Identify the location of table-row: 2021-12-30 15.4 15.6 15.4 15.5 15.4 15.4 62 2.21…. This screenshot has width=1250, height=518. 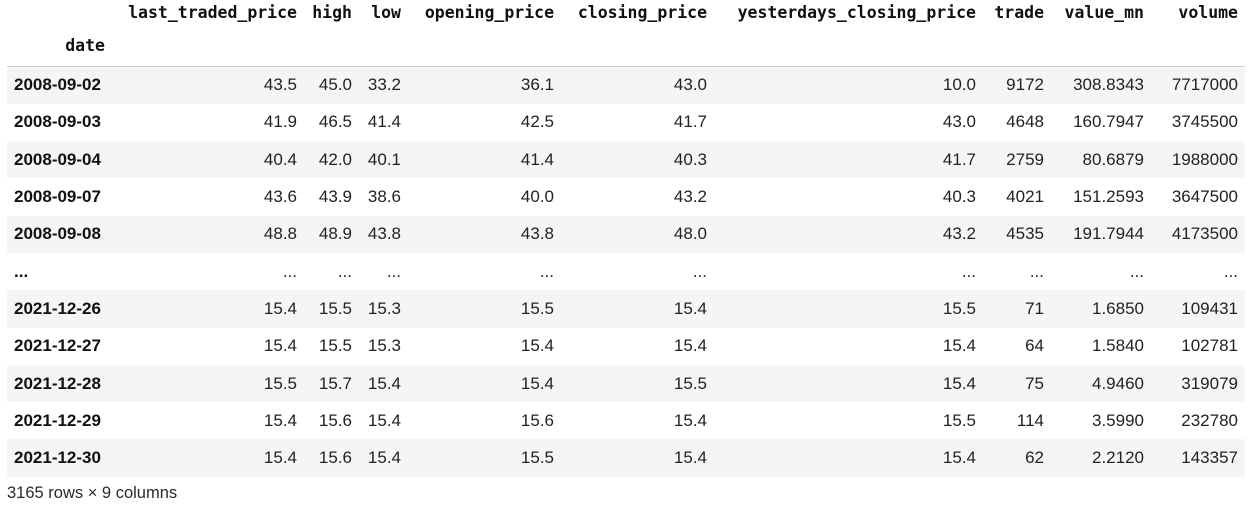
(626, 458).